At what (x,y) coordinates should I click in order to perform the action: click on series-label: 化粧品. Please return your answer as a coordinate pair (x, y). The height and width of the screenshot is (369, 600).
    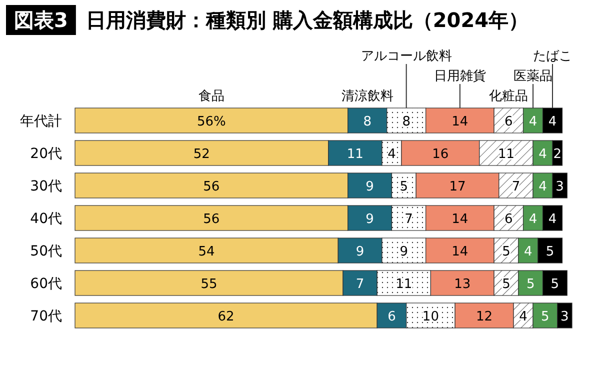
    Looking at the image, I should click on (508, 96).